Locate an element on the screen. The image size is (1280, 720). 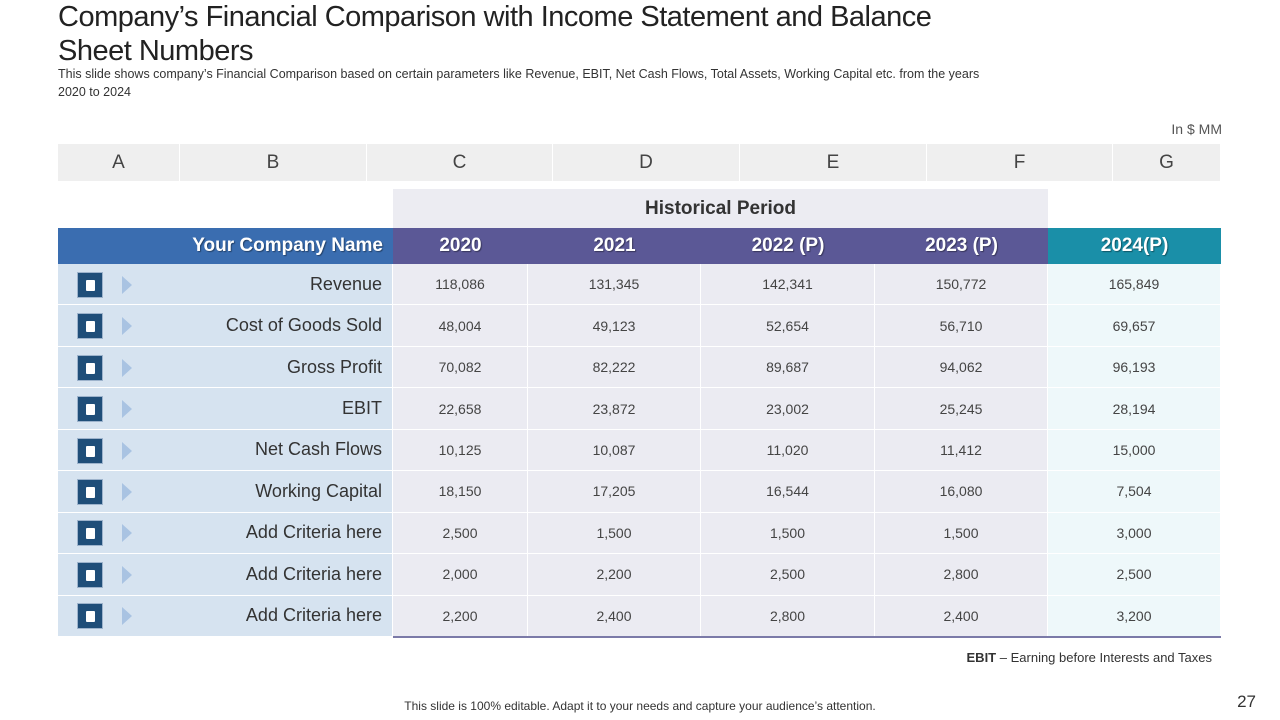
data-cell: 23,872 is located at coordinates (614, 409).